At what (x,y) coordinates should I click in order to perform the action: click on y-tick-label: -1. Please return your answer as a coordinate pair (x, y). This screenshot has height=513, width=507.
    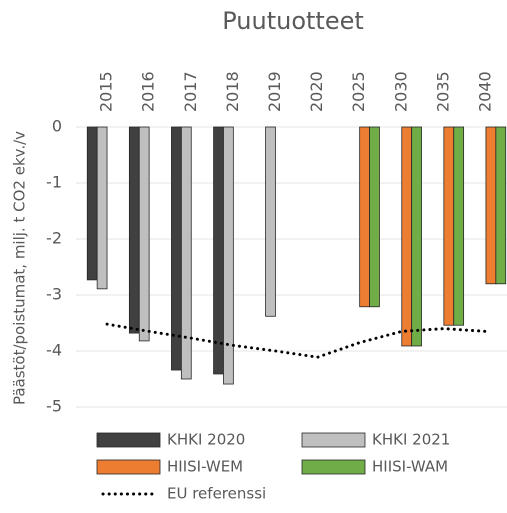
    Looking at the image, I should click on (54, 182).